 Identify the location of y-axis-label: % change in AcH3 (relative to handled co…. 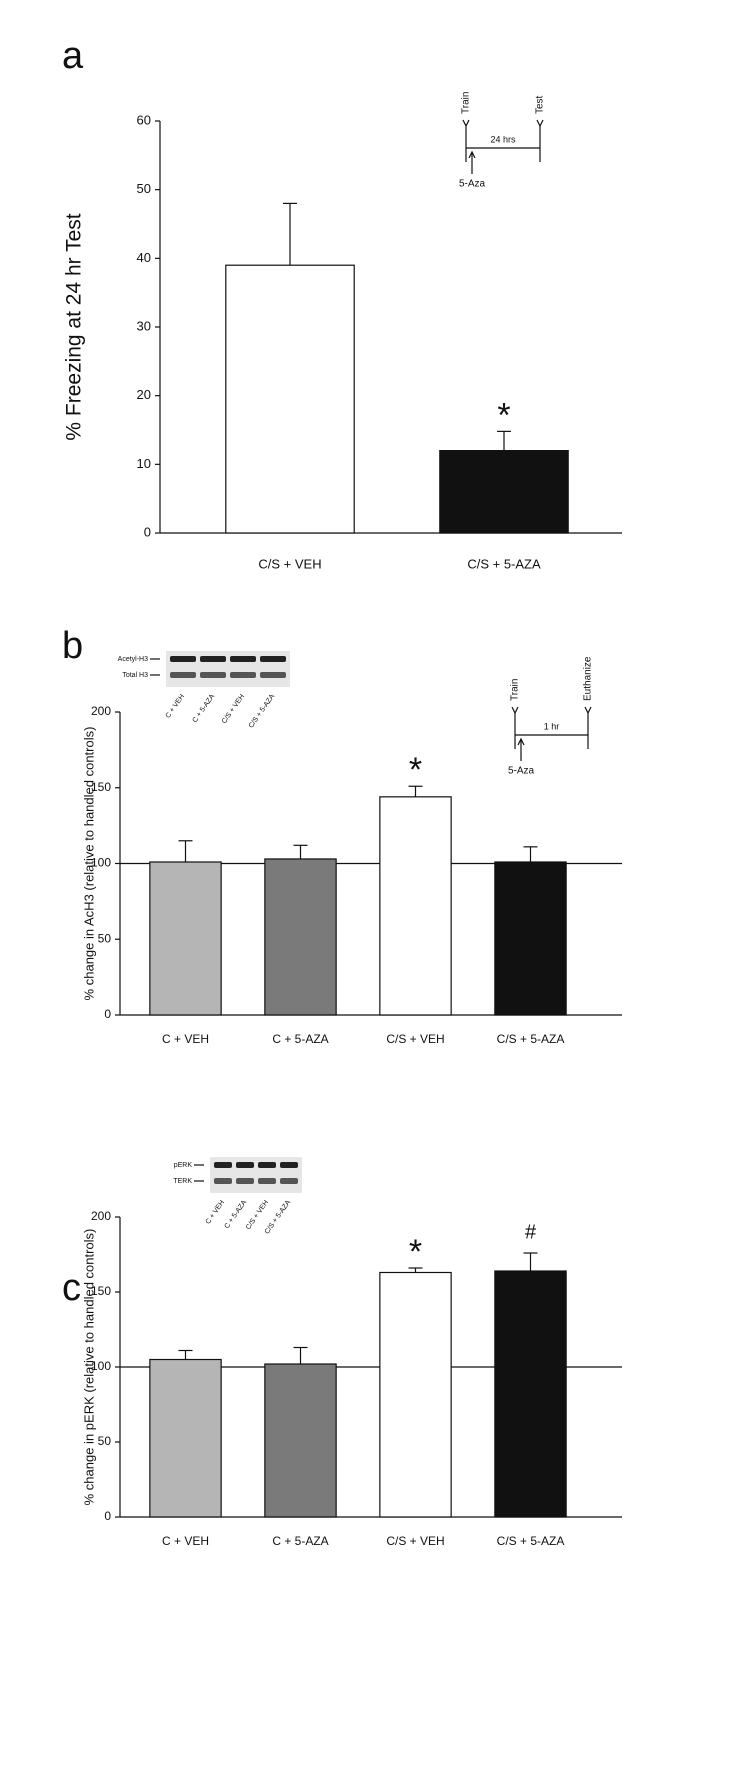
(88, 864).